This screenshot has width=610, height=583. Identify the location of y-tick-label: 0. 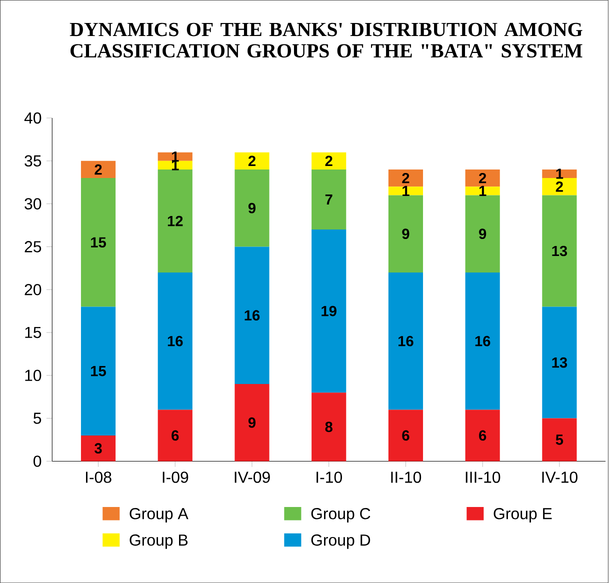
(38, 461).